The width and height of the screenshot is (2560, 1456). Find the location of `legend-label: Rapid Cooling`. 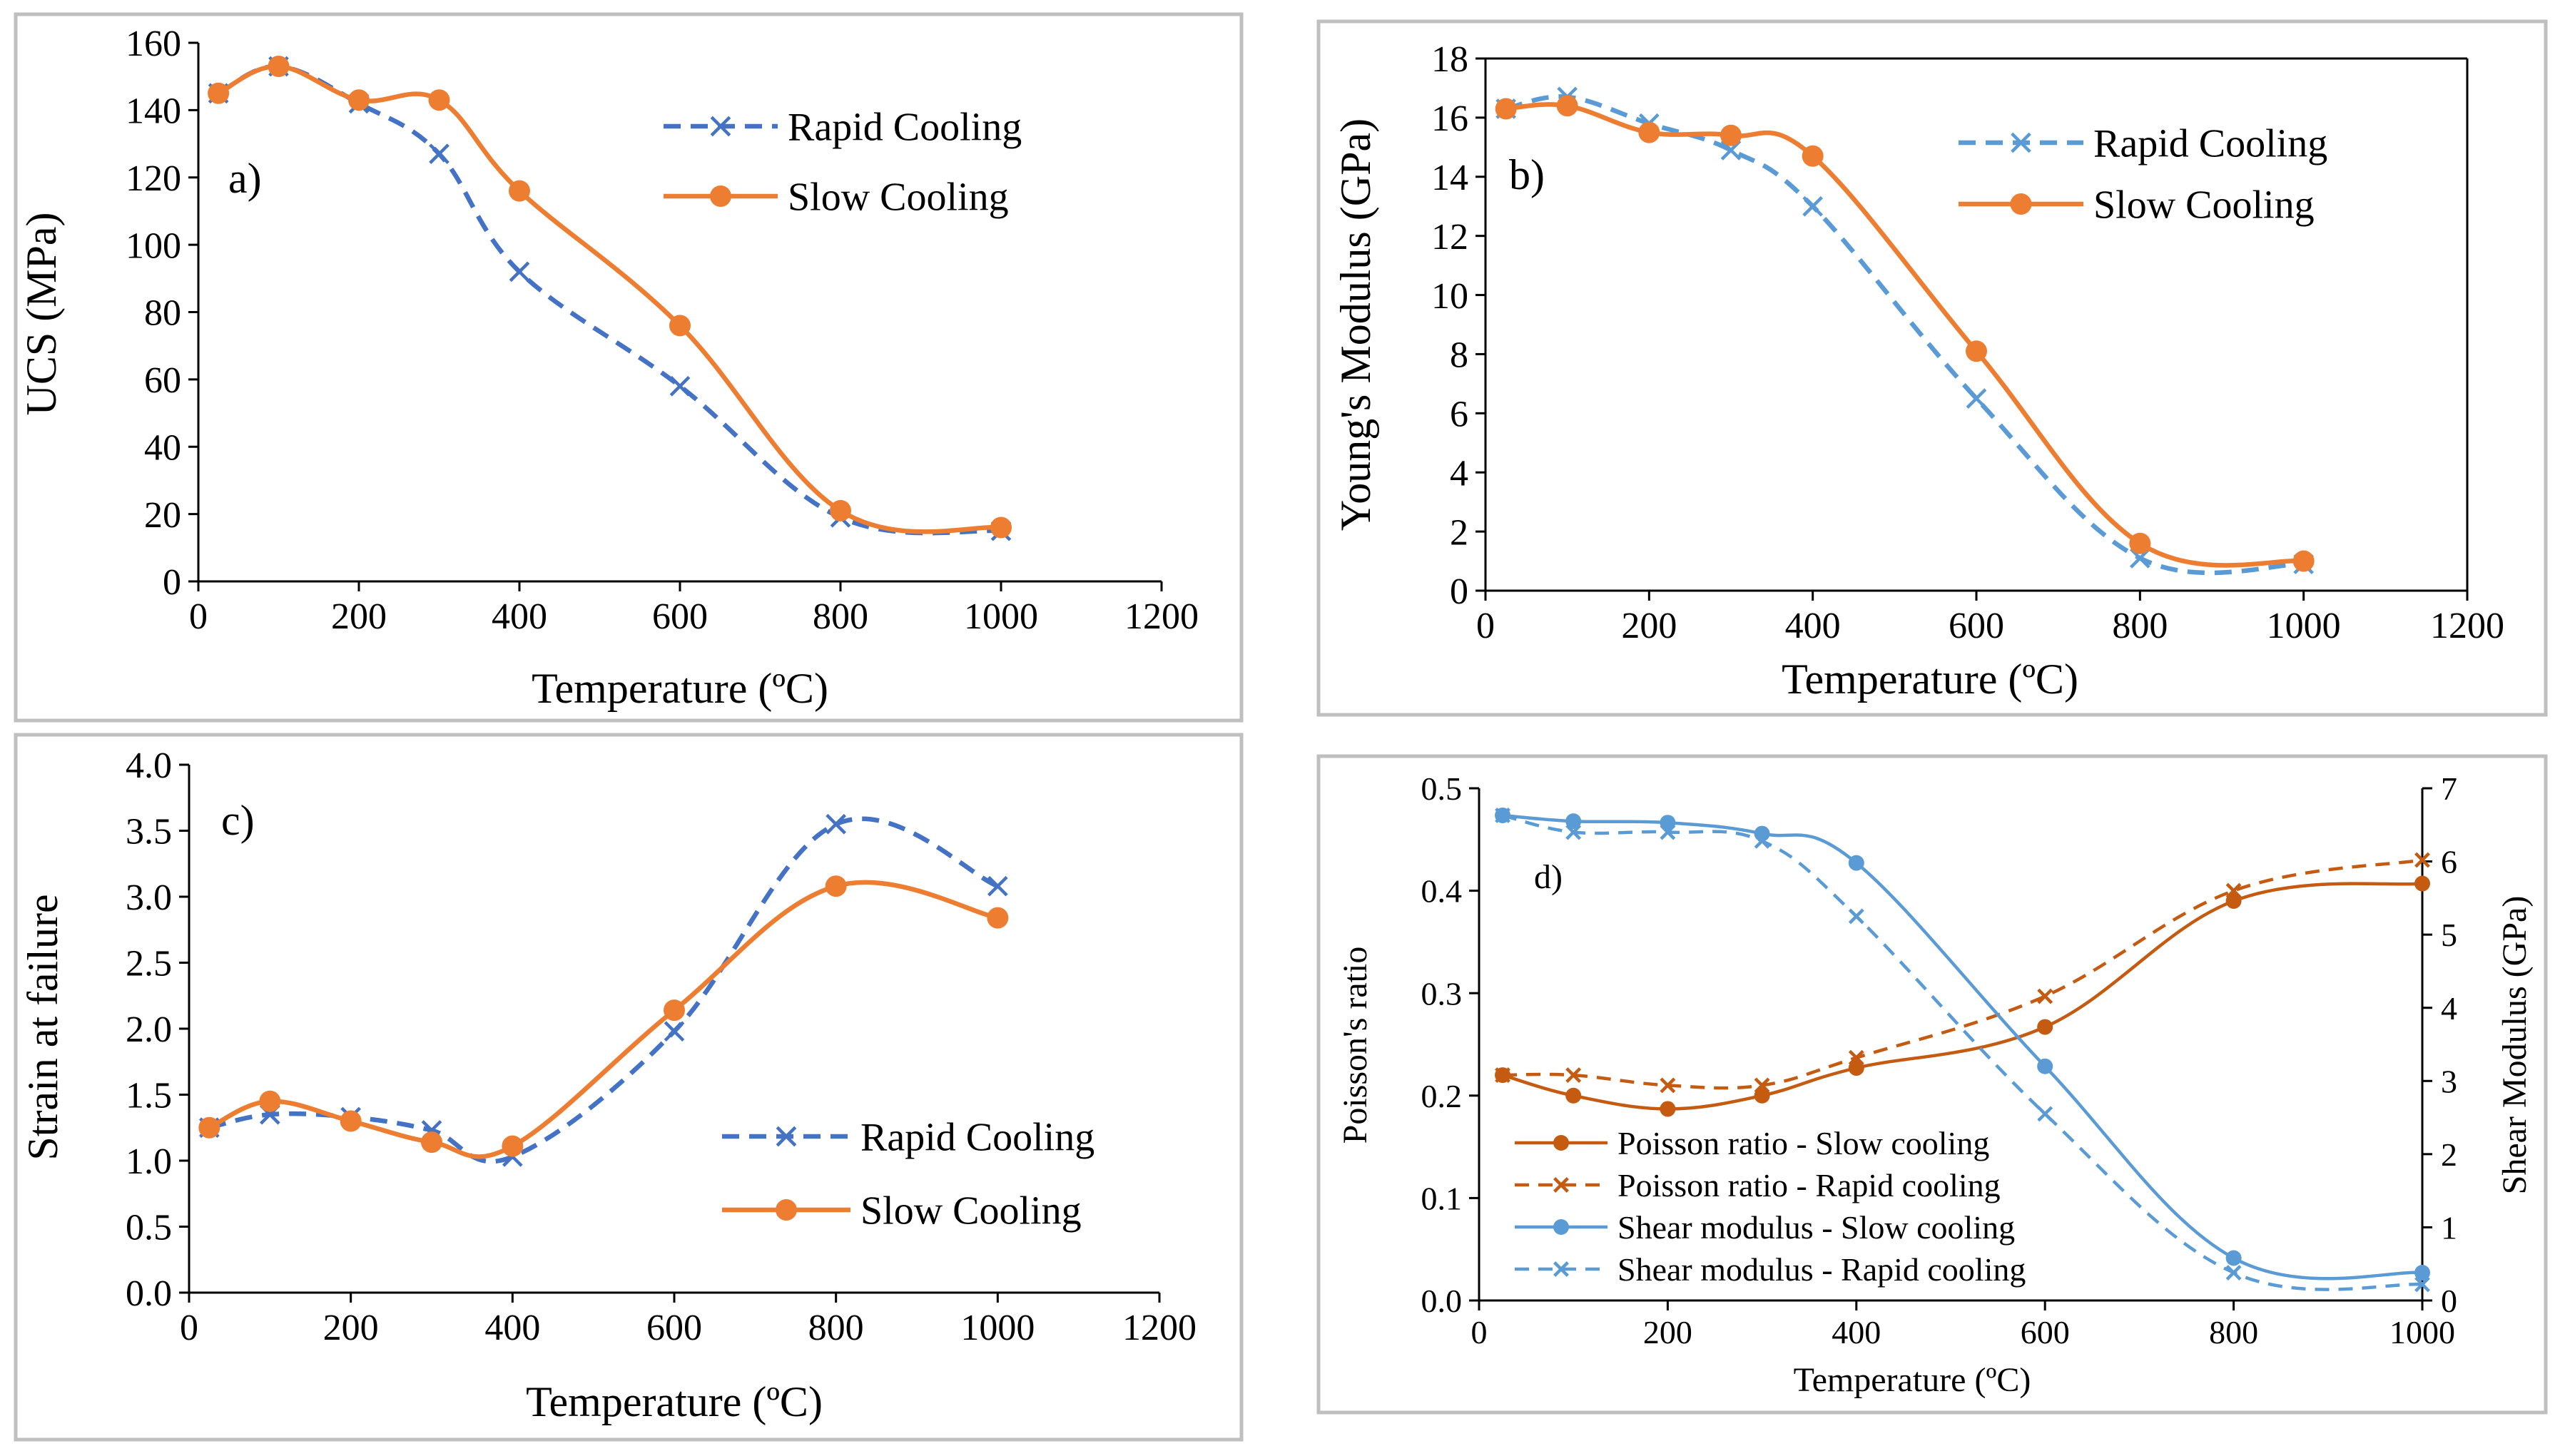

legend-label: Rapid Cooling is located at coordinates (905, 128).